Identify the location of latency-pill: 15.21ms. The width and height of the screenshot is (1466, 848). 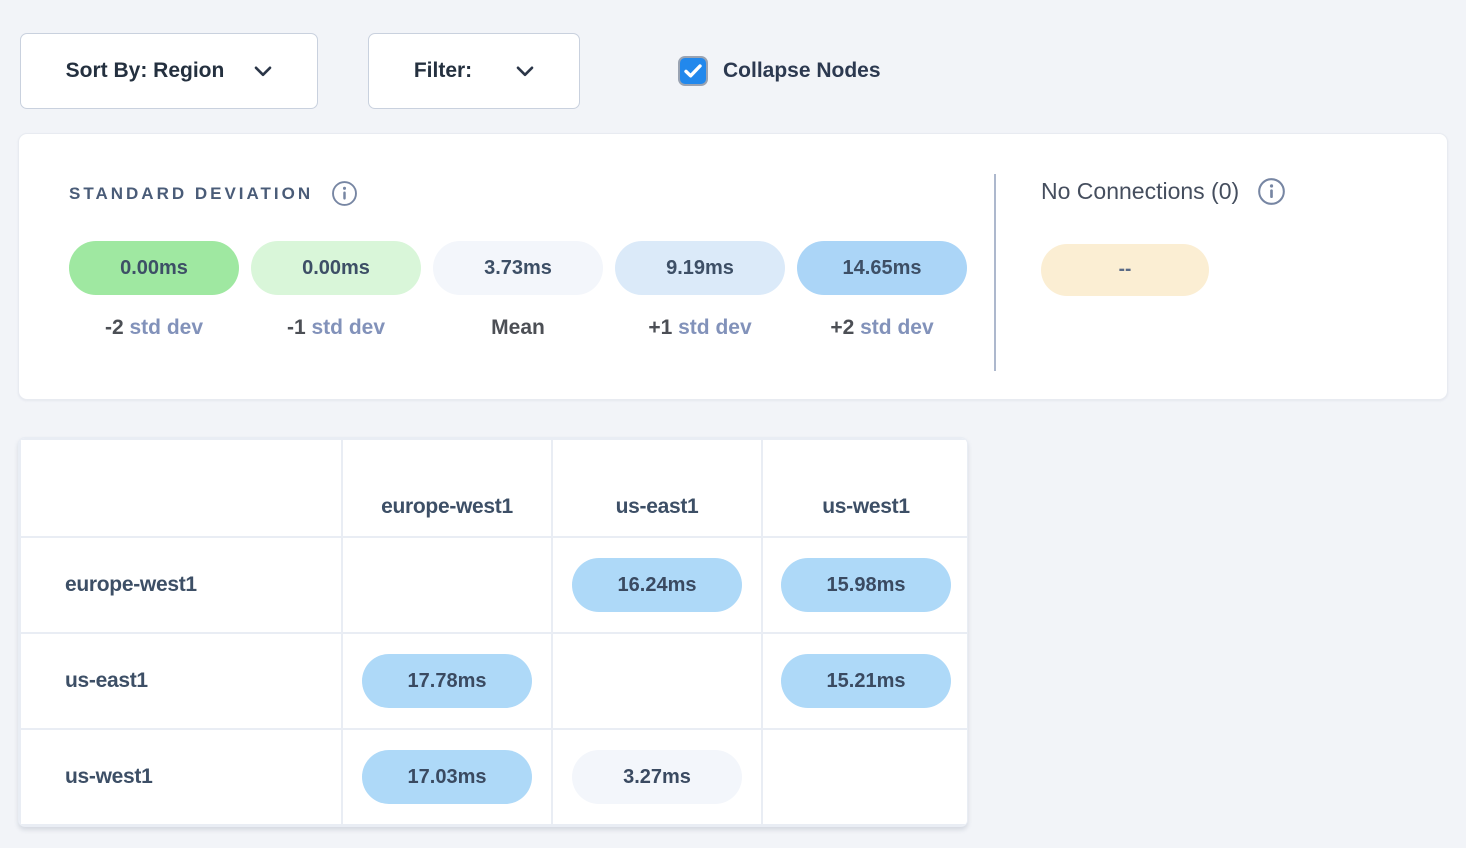
(866, 681).